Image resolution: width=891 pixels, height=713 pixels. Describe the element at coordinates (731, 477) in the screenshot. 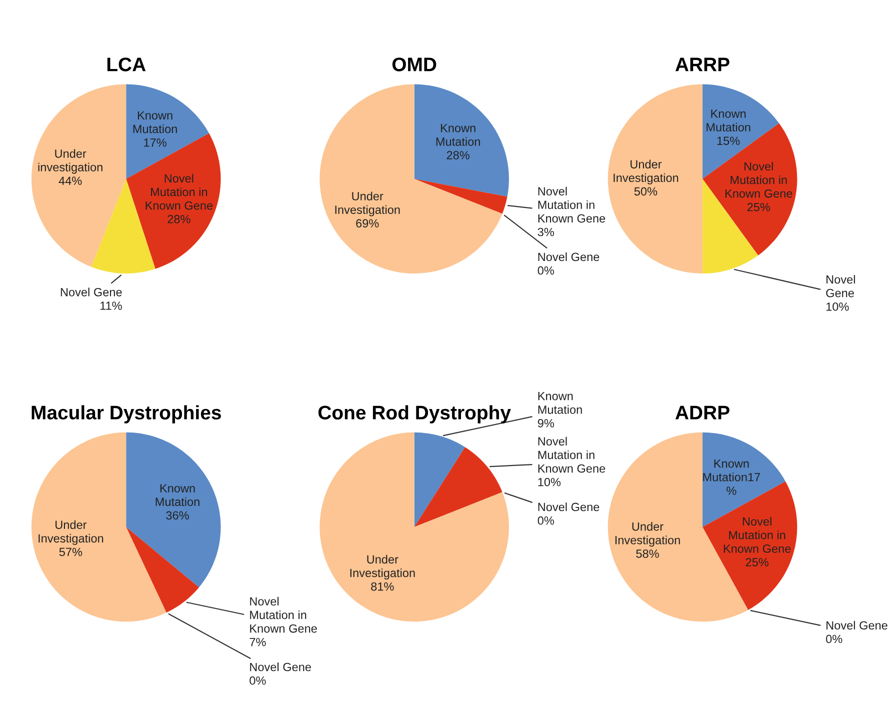

I see `slice-label: Known Mutation17 %` at that location.